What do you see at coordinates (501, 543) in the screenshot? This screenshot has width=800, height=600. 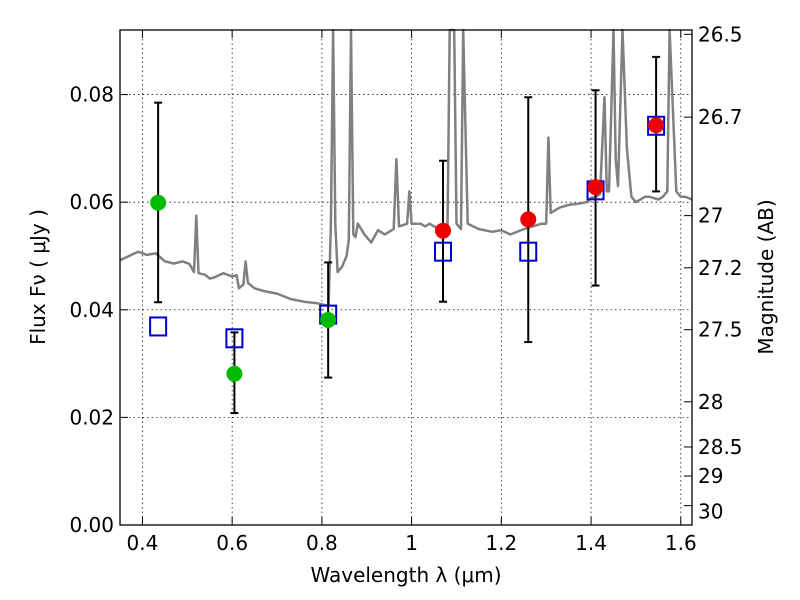 I see `x-tick-label: 1.2` at bounding box center [501, 543].